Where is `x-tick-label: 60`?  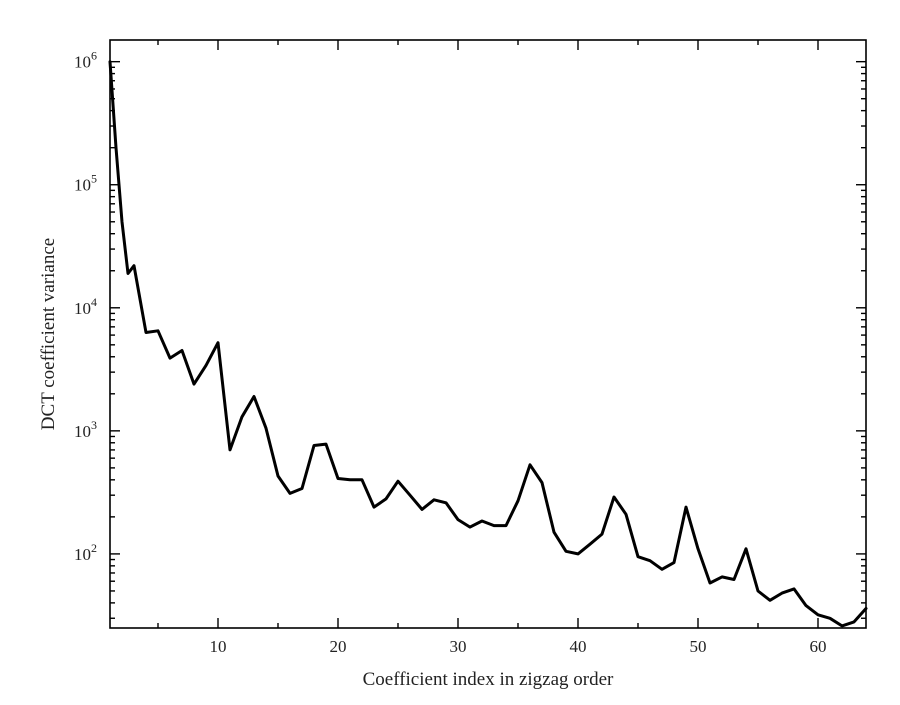 x-tick-label: 60 is located at coordinates (818, 646).